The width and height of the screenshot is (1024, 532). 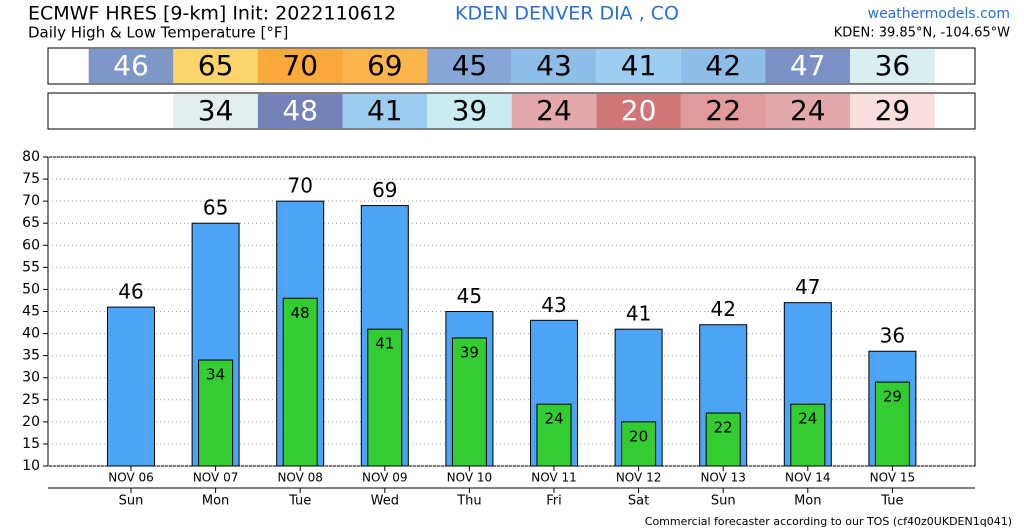 I want to click on x-tick-label: NOV 15, so click(x=893, y=478).